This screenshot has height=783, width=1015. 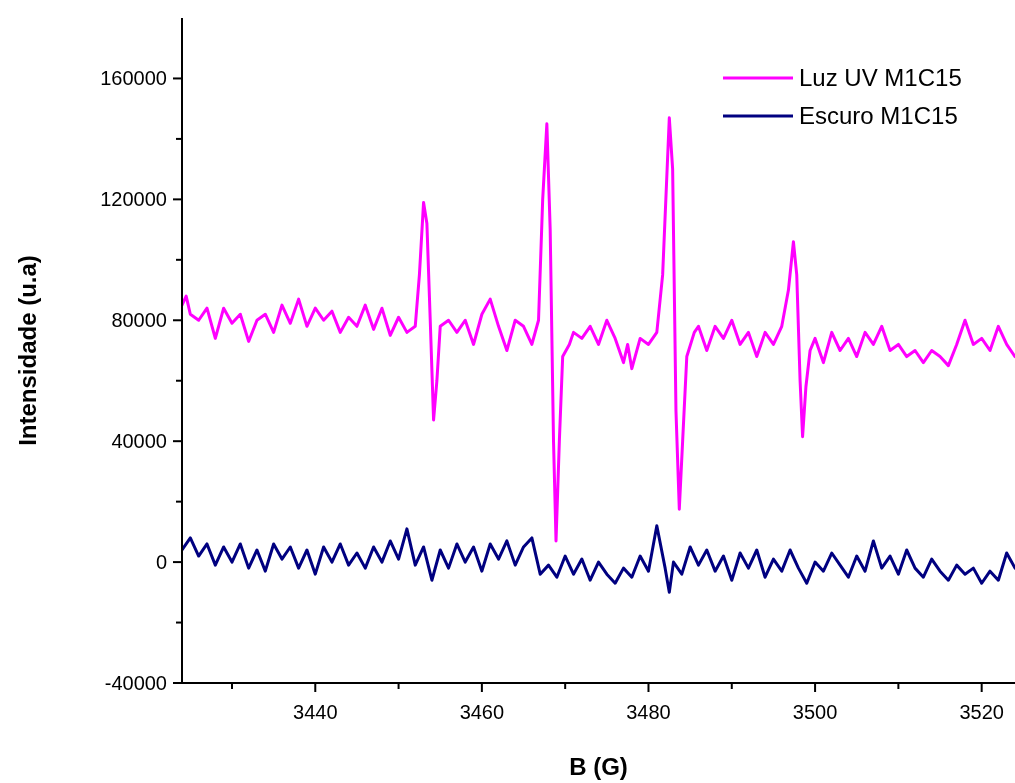 What do you see at coordinates (139, 320) in the screenshot?
I see `y-tick-label: 80000` at bounding box center [139, 320].